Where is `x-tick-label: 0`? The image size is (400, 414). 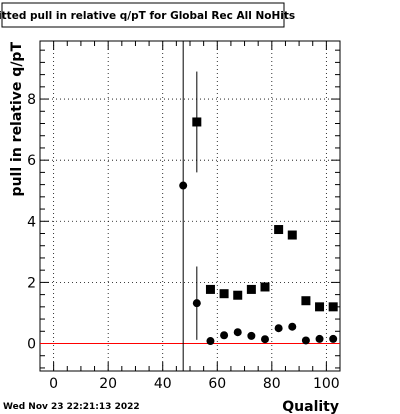
x-tick-label: 0 is located at coordinates (53, 384).